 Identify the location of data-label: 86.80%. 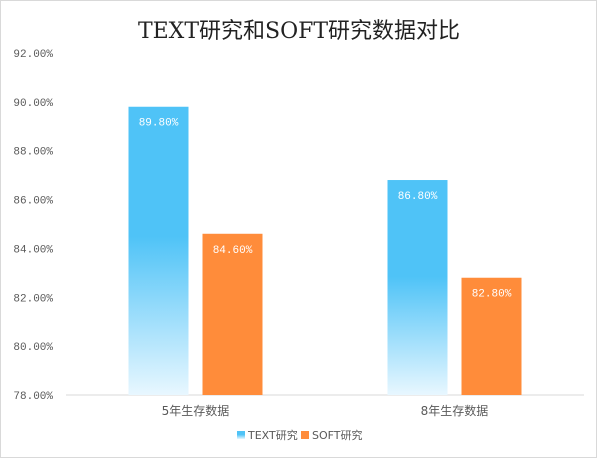
(418, 197).